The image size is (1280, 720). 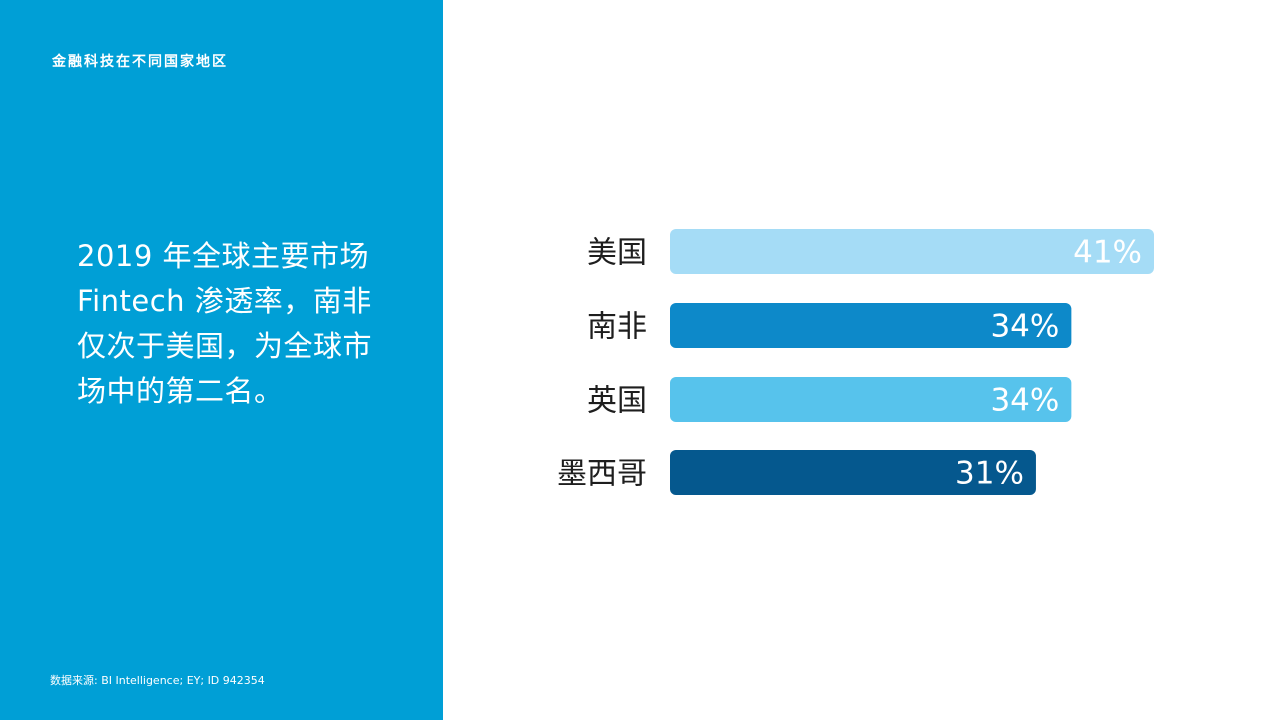 I want to click on category-label-0: 美国, so click(x=617, y=253).